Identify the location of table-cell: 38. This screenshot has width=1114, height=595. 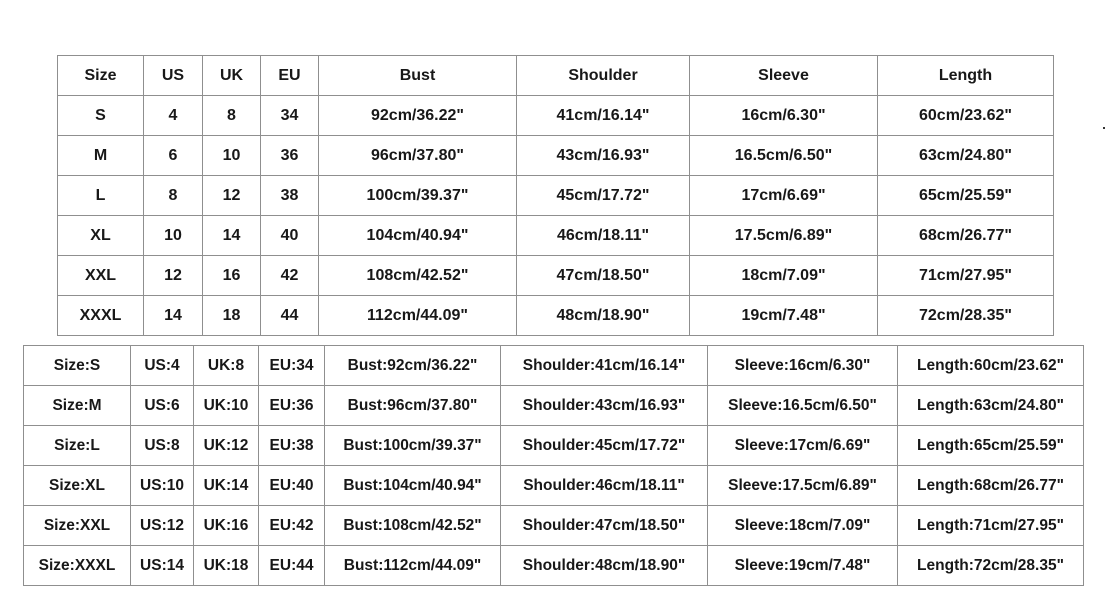
(289, 195).